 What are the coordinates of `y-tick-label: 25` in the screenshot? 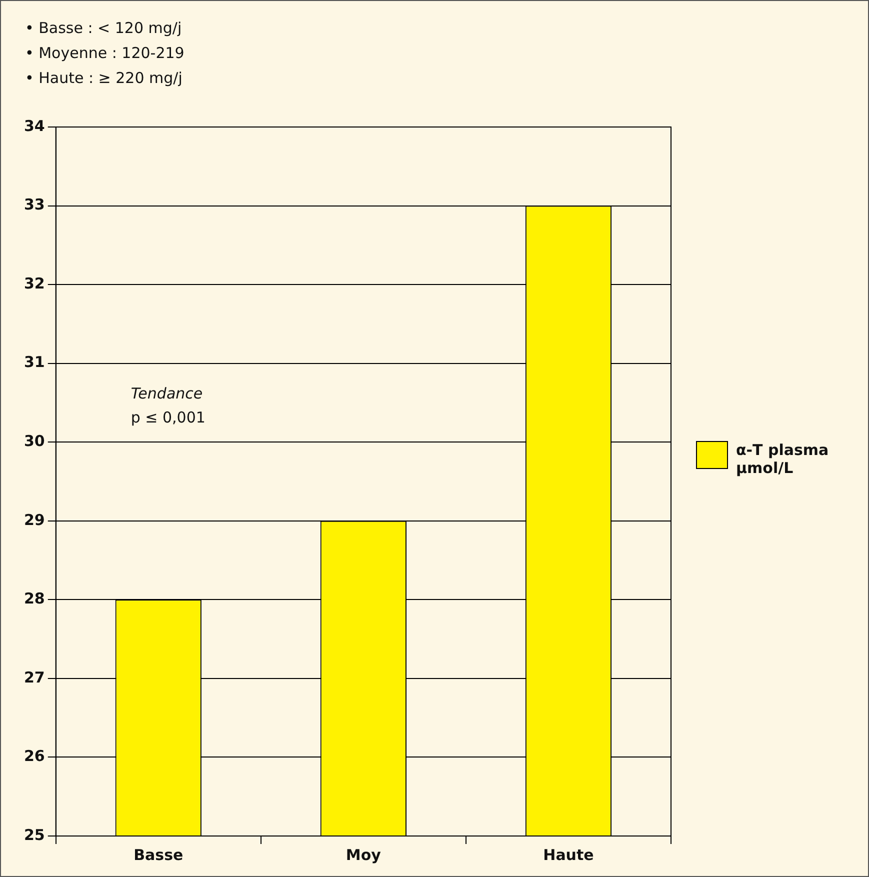 It's located at (34, 835).